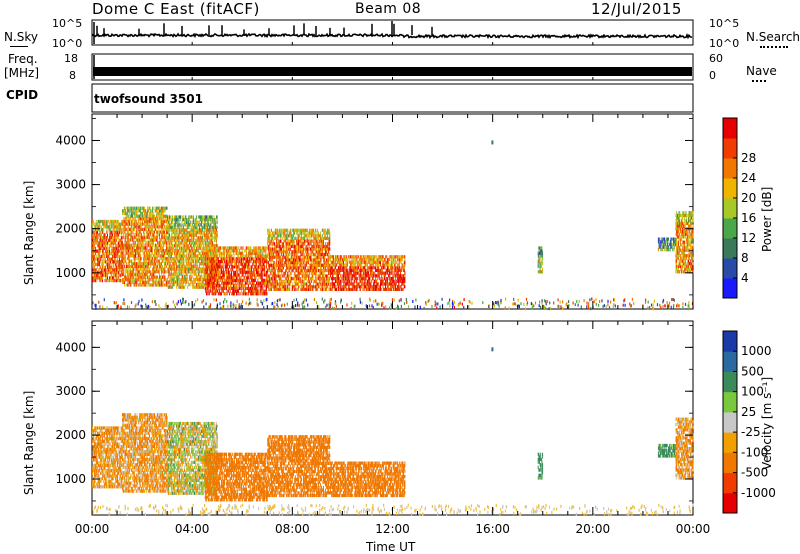 This screenshot has width=800, height=554. What do you see at coordinates (176, 9) in the screenshot?
I see `chart-title: Dome C East (fitACF)` at bounding box center [176, 9].